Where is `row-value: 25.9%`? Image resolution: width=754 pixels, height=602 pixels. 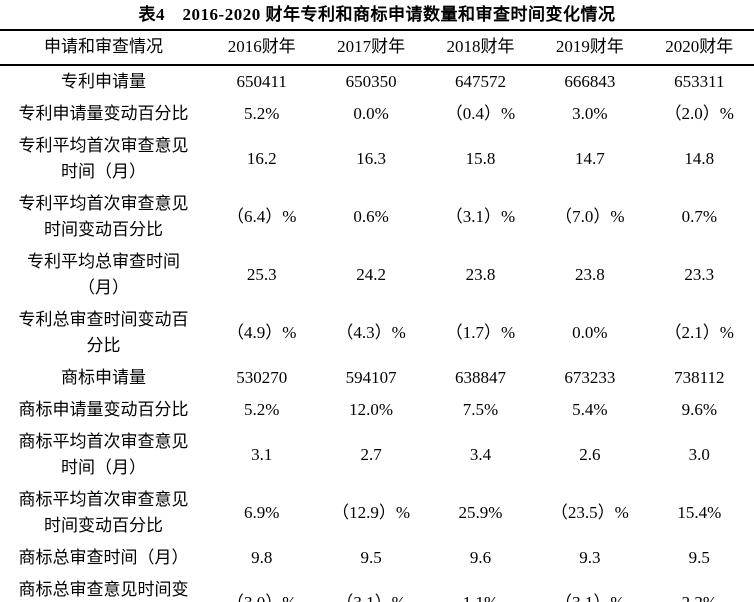
row-value: 25.9% is located at coordinates (480, 512).